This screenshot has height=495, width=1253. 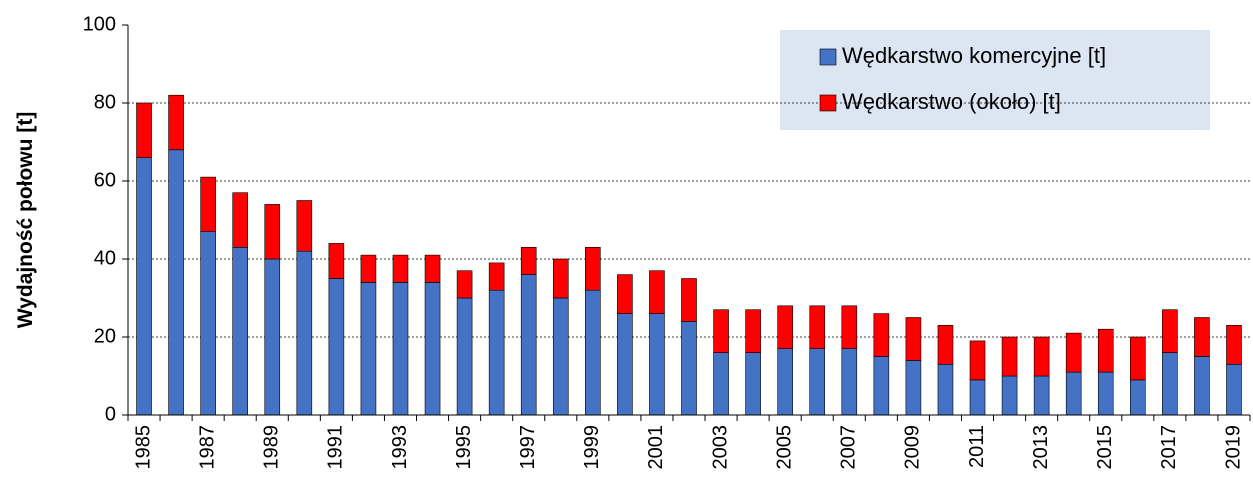 What do you see at coordinates (99, 24) in the screenshot?
I see `y-tick-label: 100` at bounding box center [99, 24].